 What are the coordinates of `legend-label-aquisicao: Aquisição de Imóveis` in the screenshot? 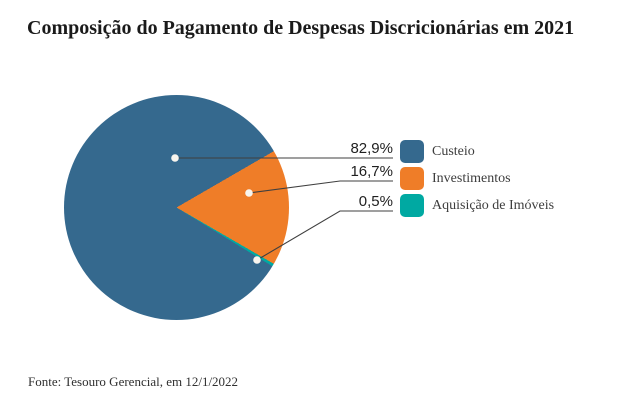 It's located at (493, 205).